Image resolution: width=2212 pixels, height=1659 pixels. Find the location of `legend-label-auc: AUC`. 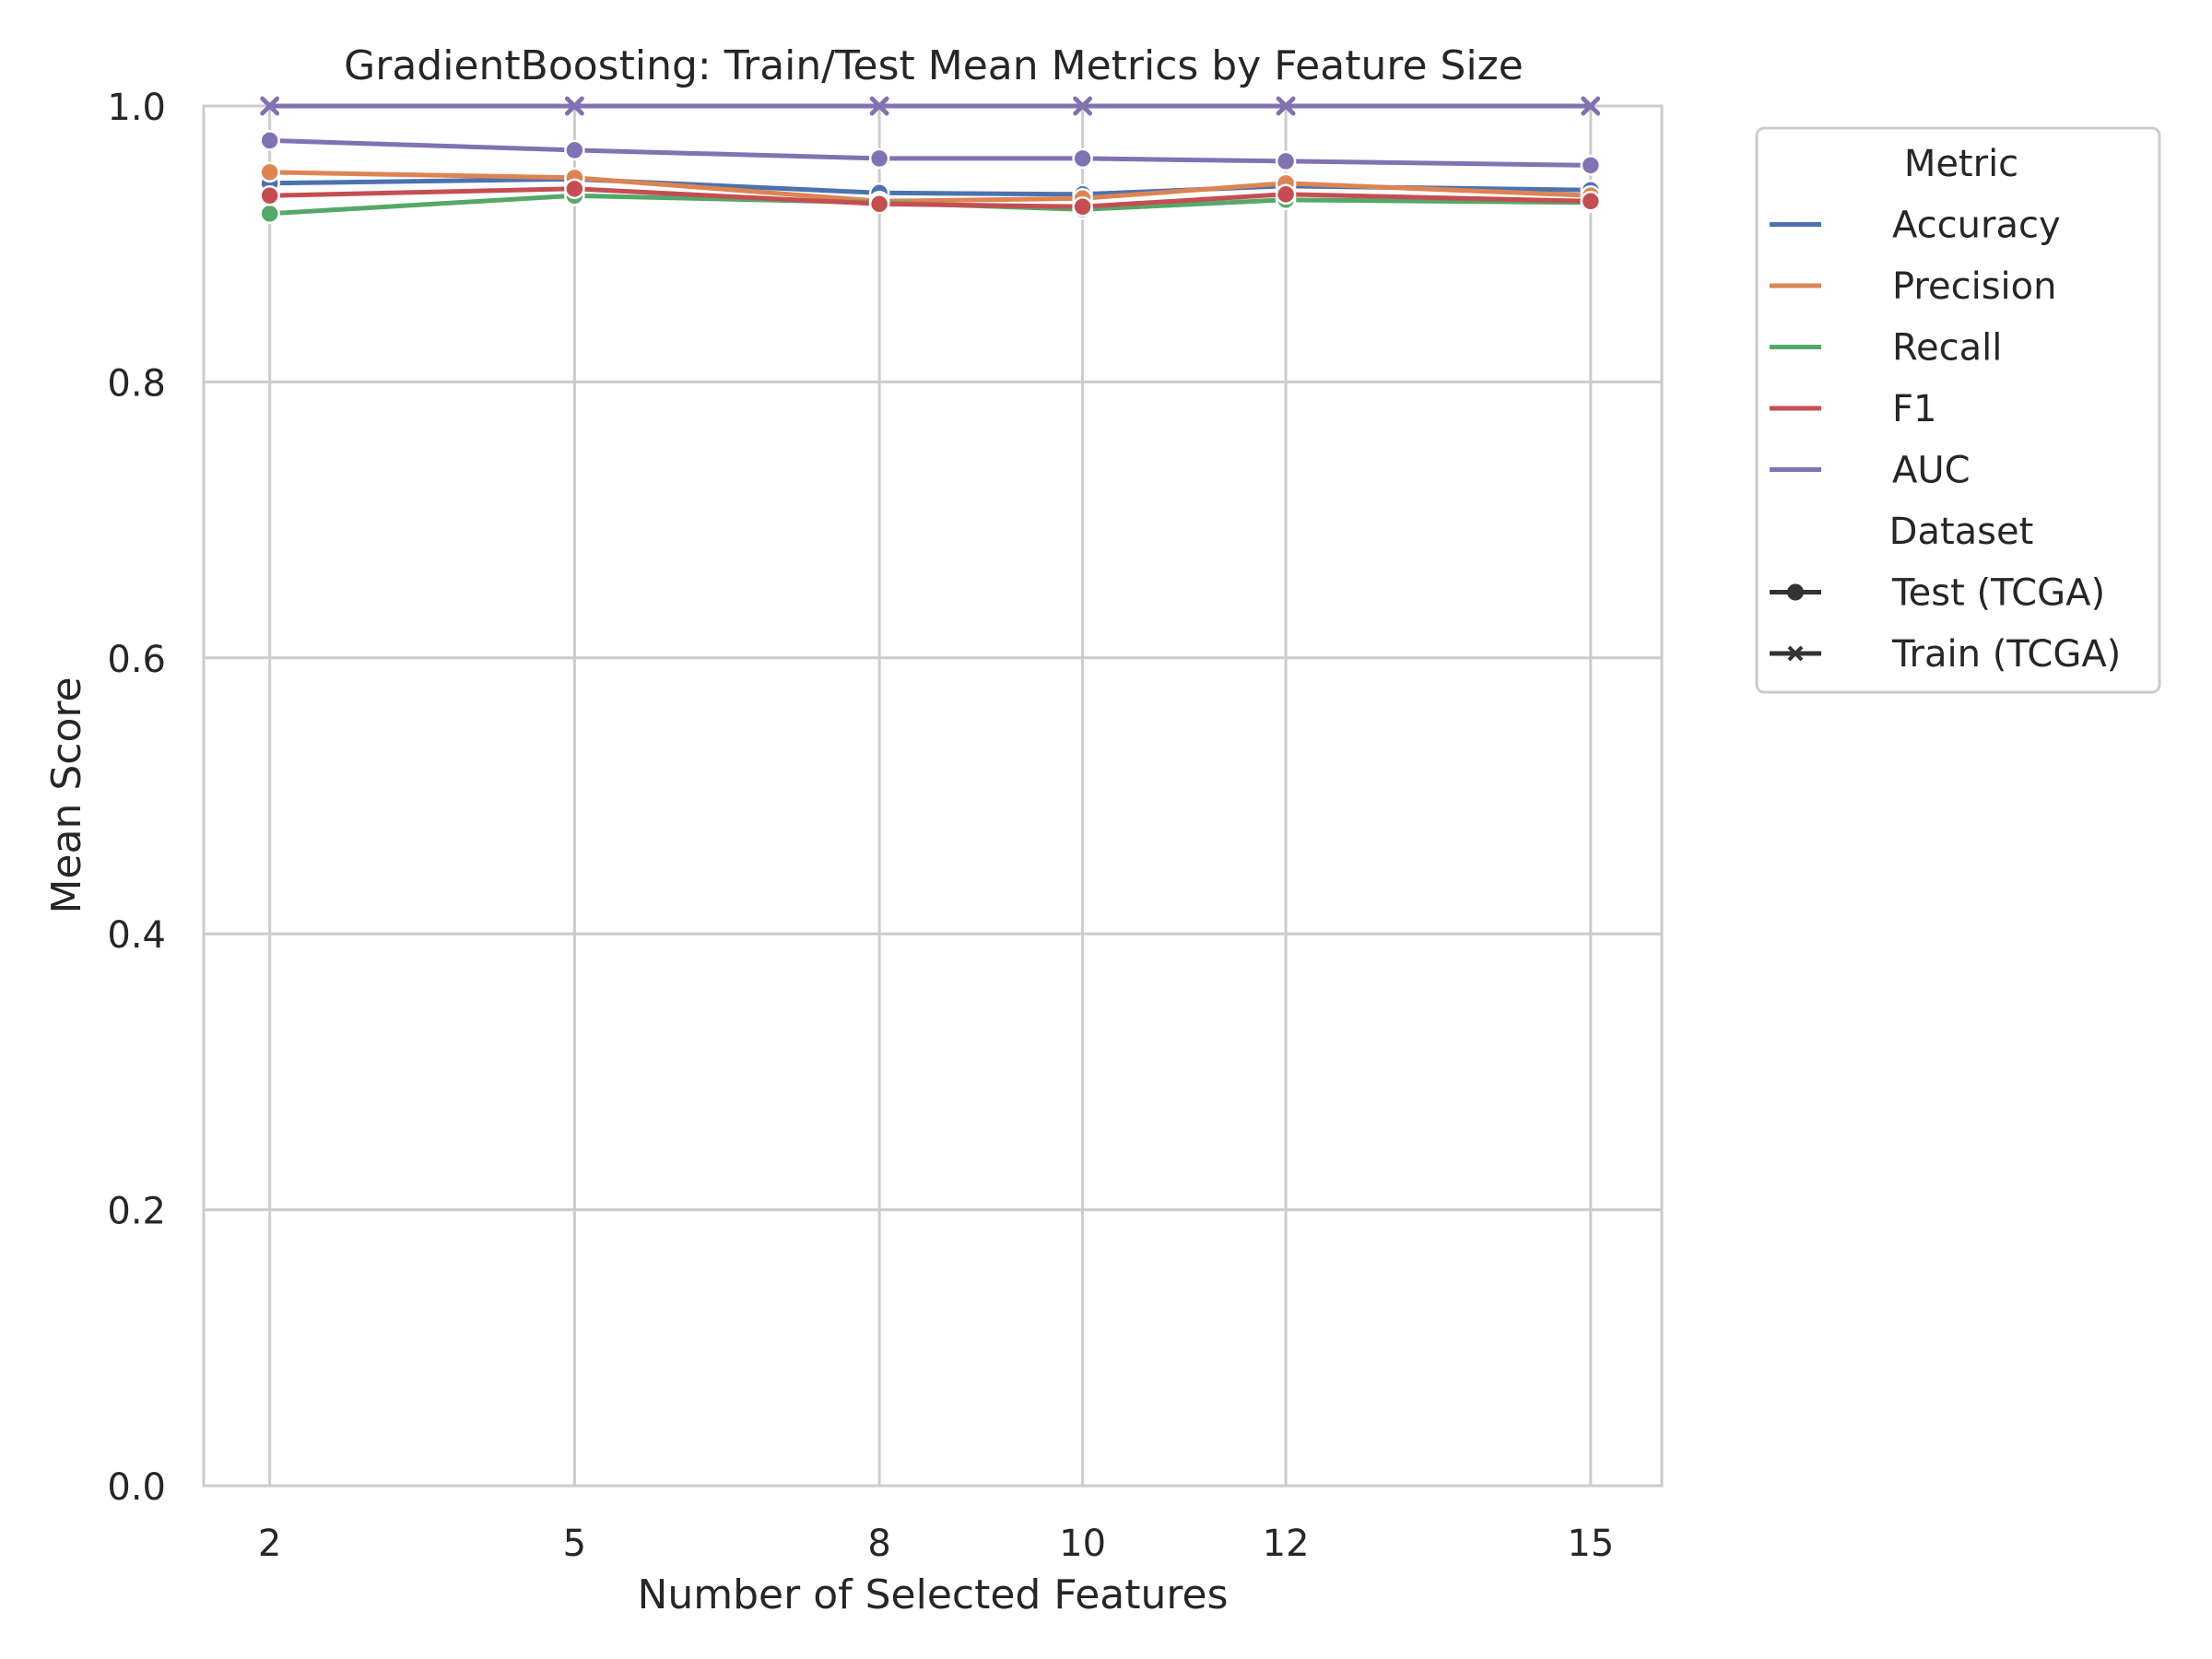

legend-label-auc: AUC is located at coordinates (1931, 471).